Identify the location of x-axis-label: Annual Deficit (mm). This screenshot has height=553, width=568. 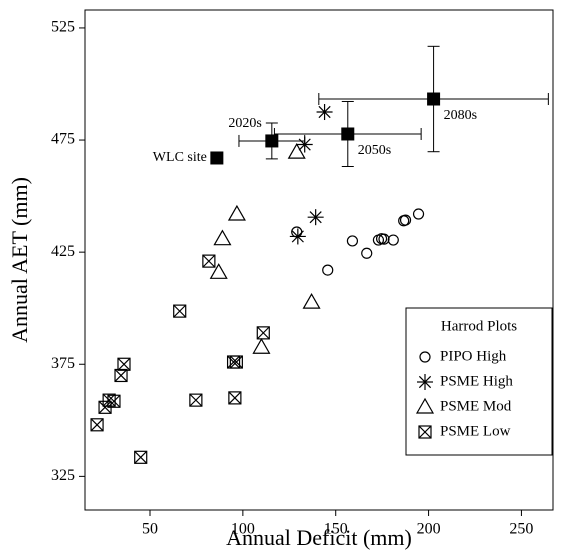
(319, 537).